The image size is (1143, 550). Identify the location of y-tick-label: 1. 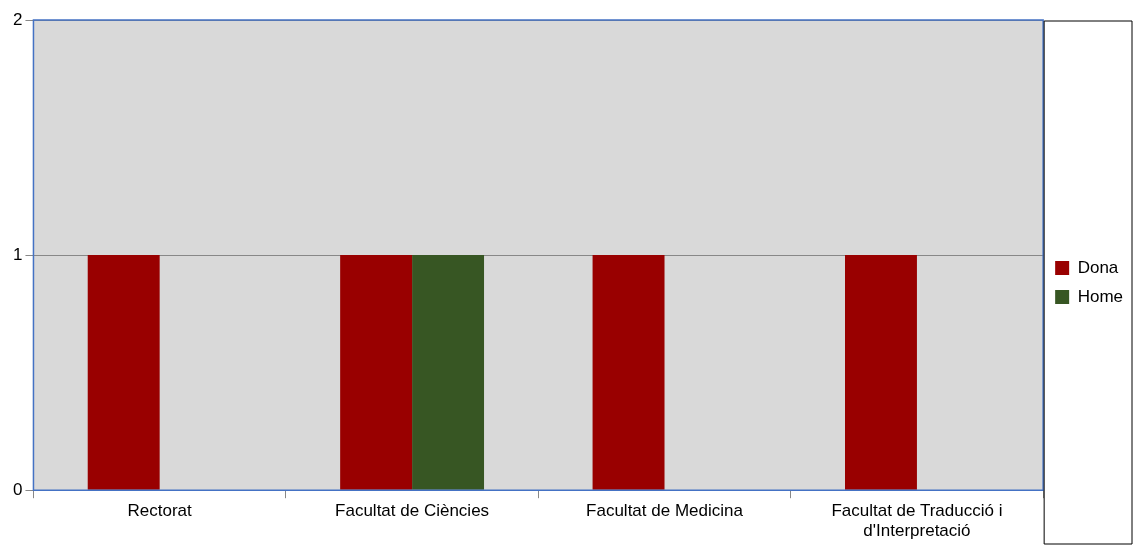
(17, 254).